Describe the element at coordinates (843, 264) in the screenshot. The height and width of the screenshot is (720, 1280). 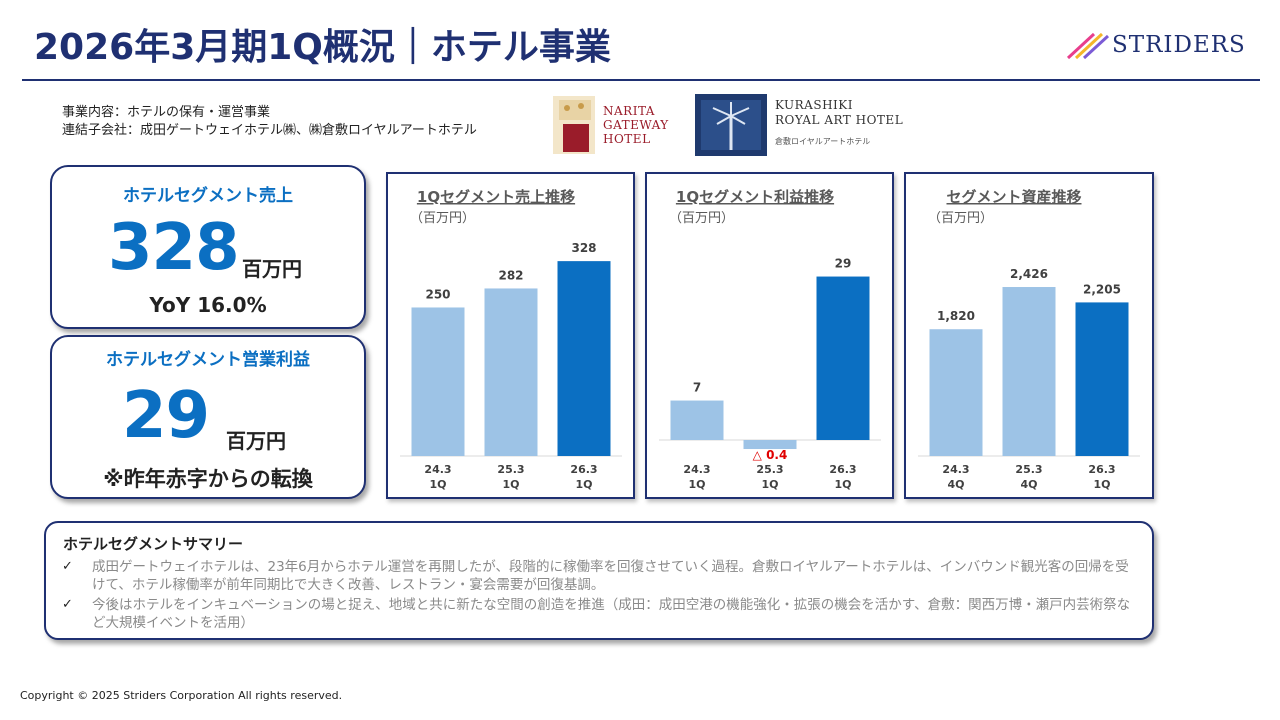
I see `chart-data-label: 29` at that location.